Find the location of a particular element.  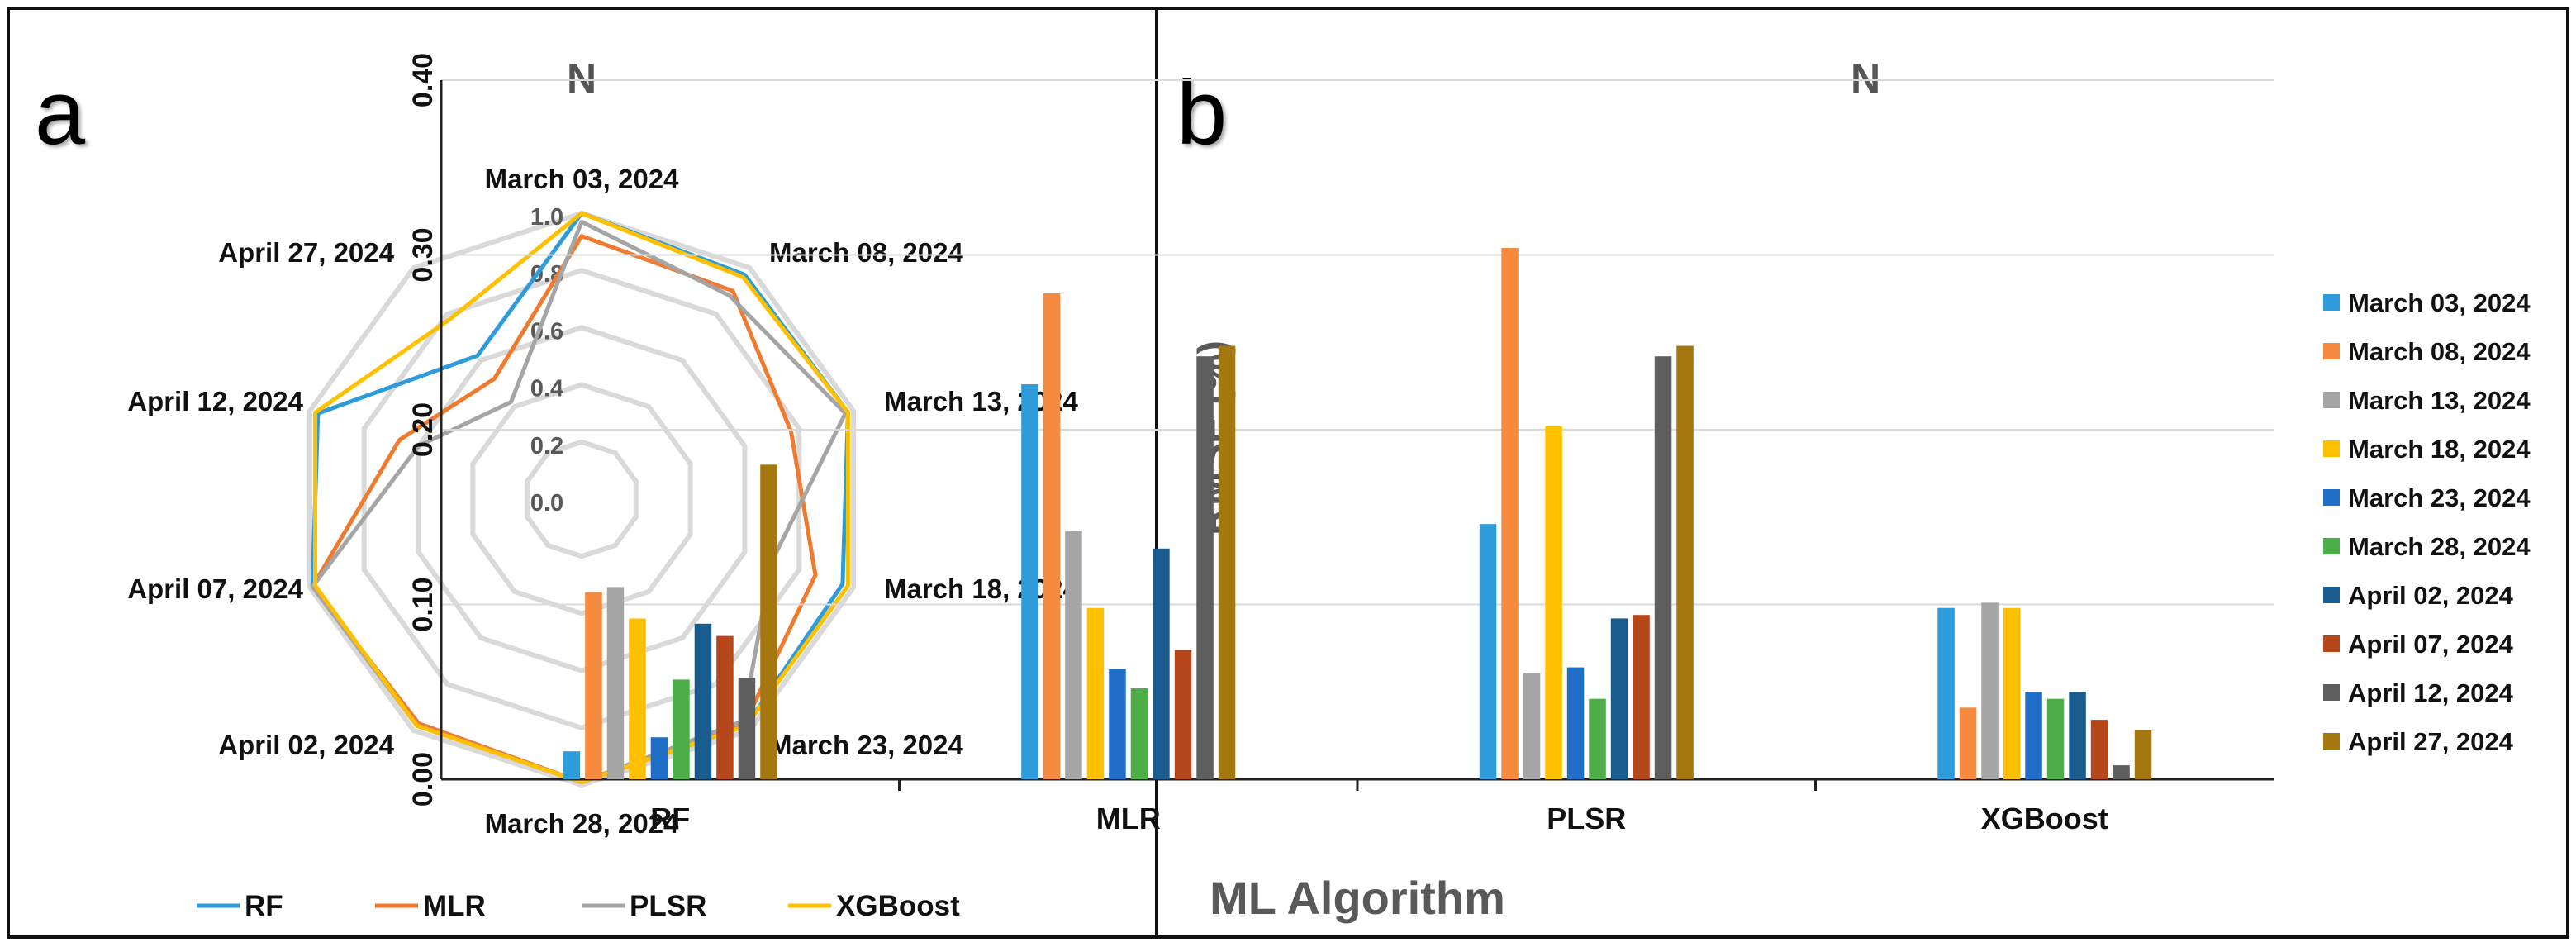

radar-tick-label: 0.2 is located at coordinates (546, 446).